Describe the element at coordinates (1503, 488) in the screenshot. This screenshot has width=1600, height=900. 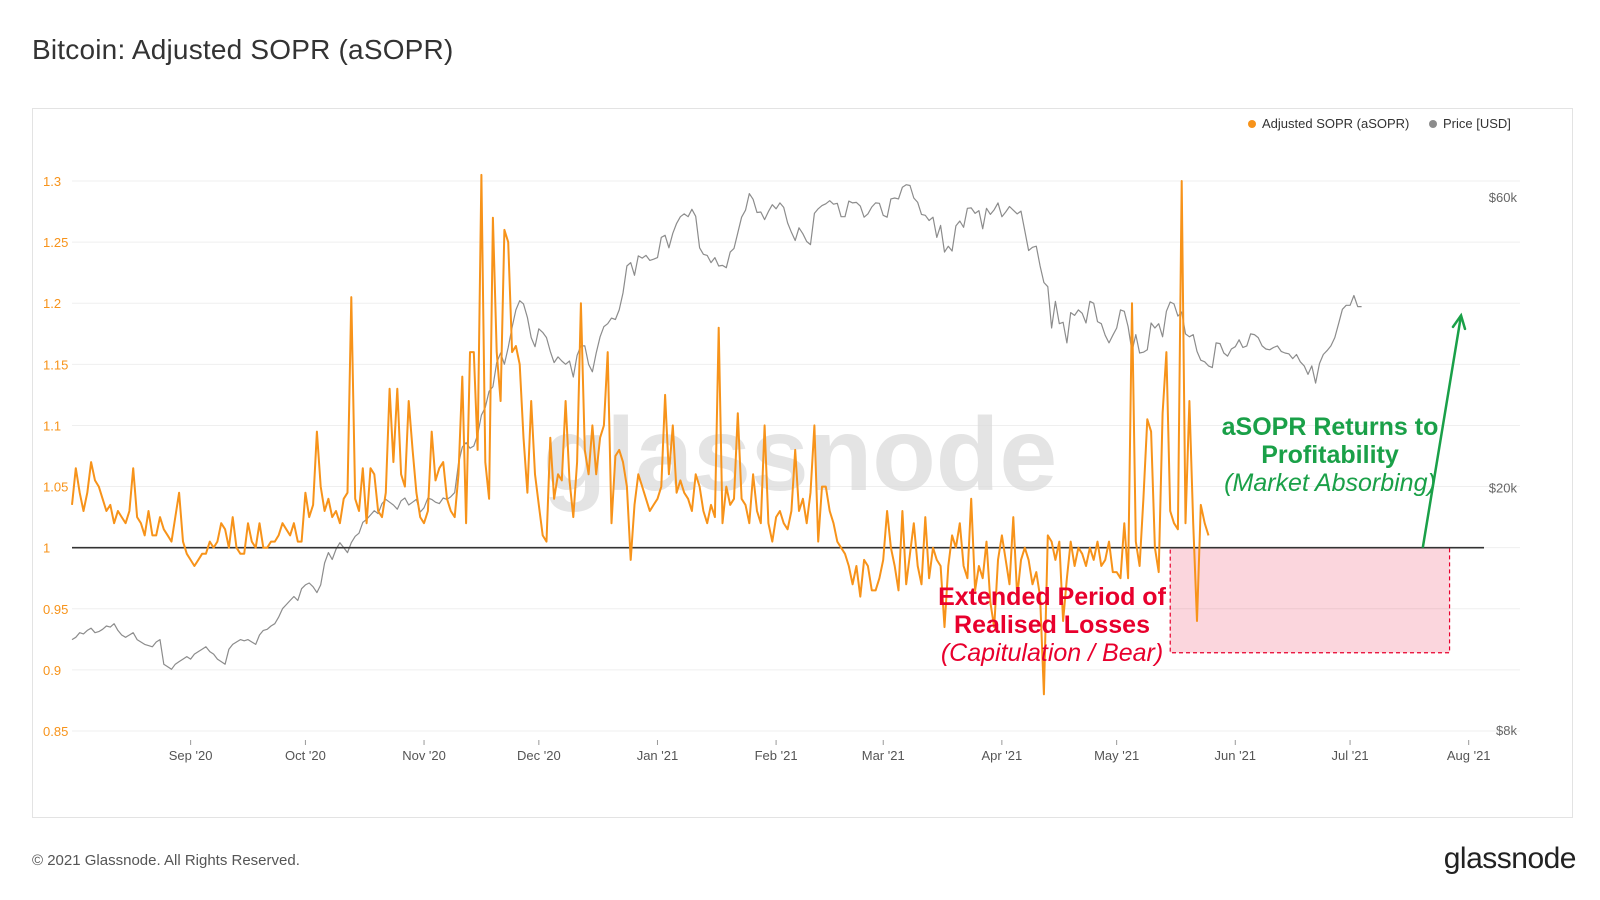
I see `y-right-tick-label: $20k` at that location.